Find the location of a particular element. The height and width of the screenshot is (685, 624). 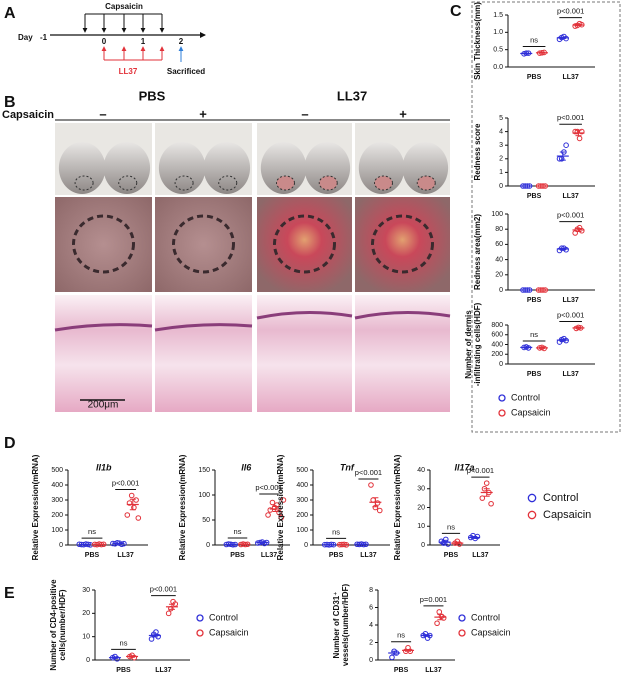

y-tick-label: 400 is located at coordinates (497, 344).